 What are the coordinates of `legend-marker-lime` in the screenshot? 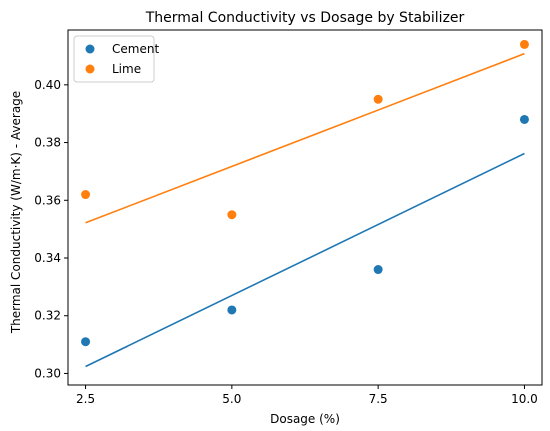 It's located at (90, 69).